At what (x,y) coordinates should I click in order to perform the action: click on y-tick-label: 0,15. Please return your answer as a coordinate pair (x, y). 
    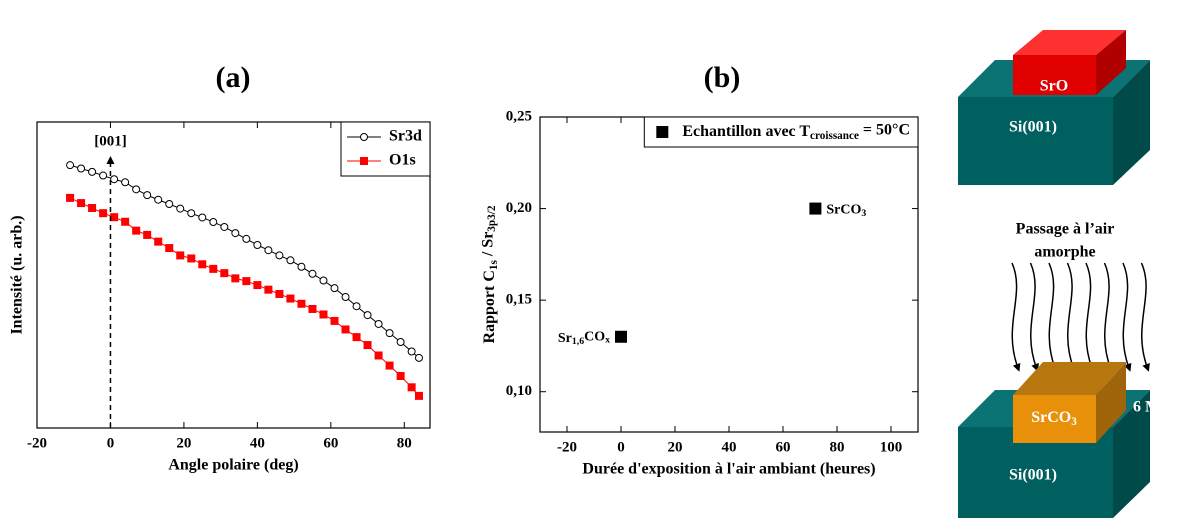
    Looking at the image, I should click on (519, 300).